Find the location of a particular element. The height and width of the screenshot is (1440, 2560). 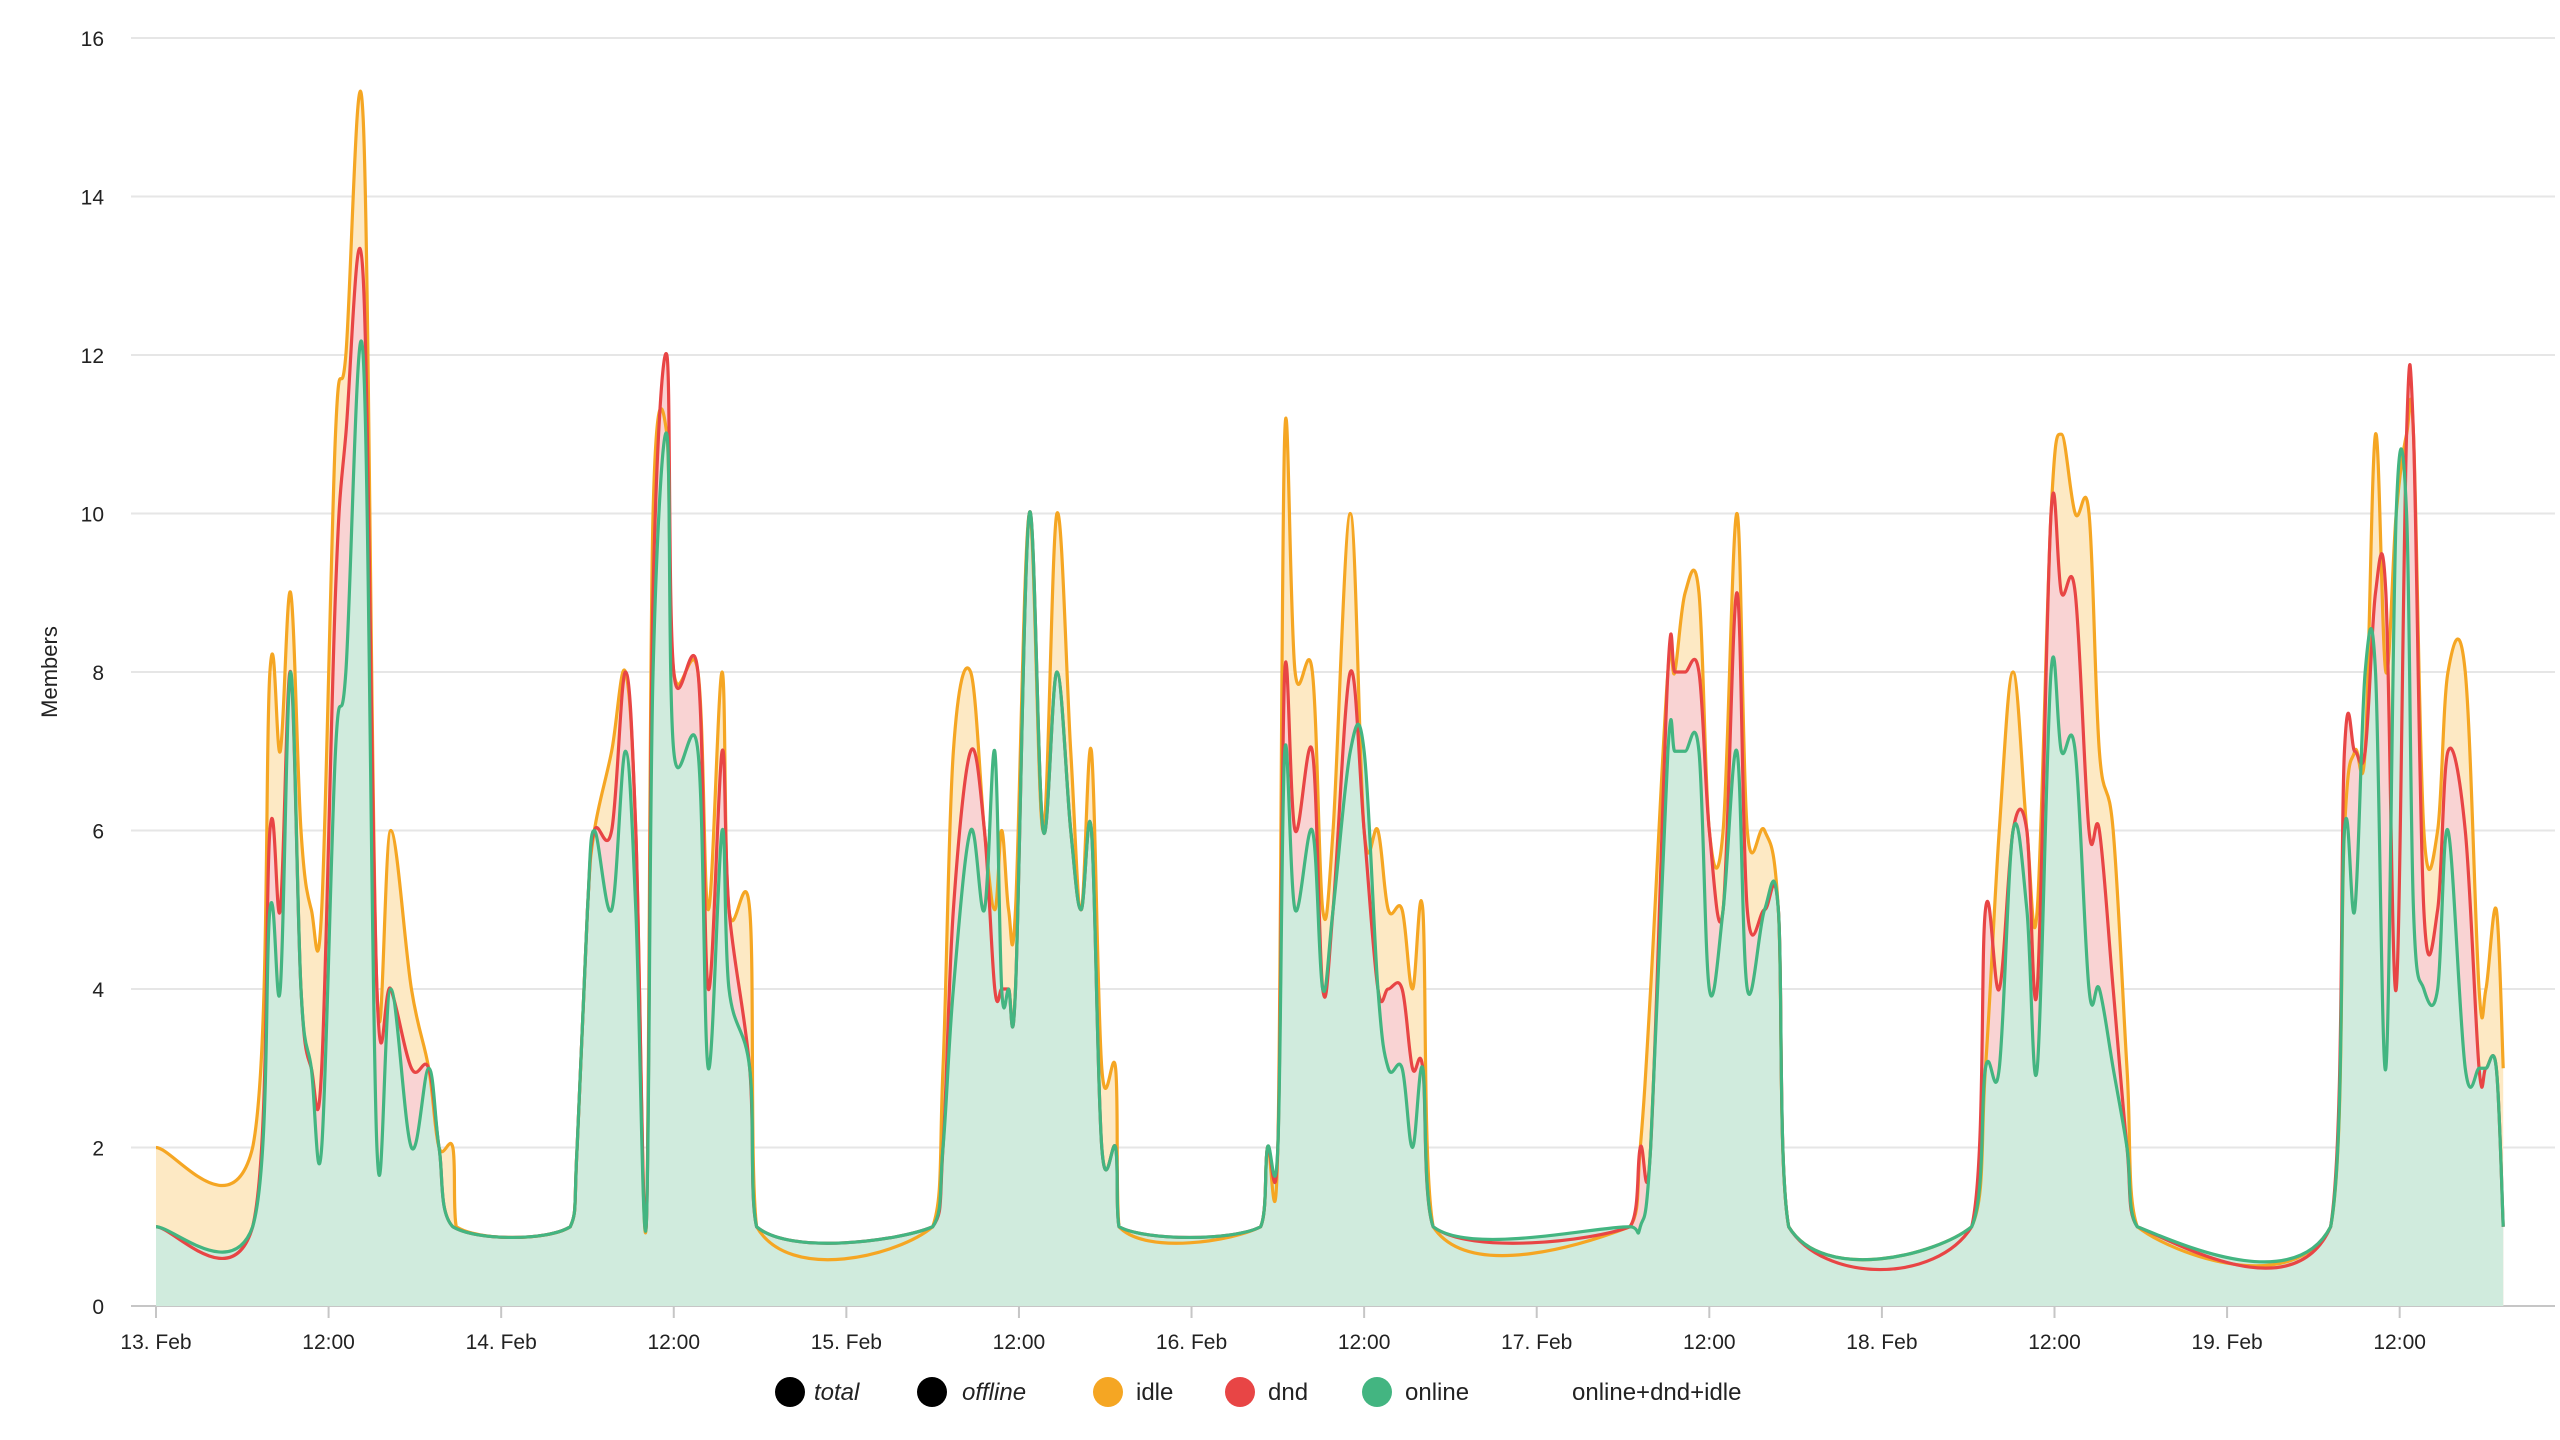

legend-item-online-dnd-idle: online+dnd+idle is located at coordinates (1657, 1392).